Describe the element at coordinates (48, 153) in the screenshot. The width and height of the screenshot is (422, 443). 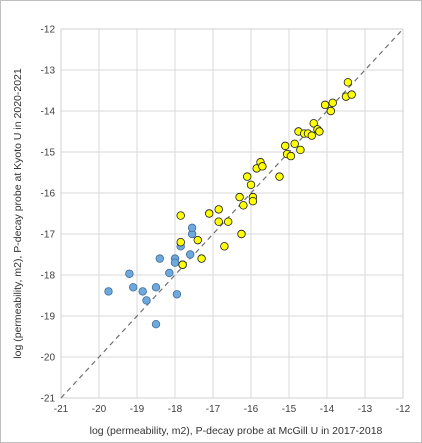
I see `y-tick-label: -15` at that location.